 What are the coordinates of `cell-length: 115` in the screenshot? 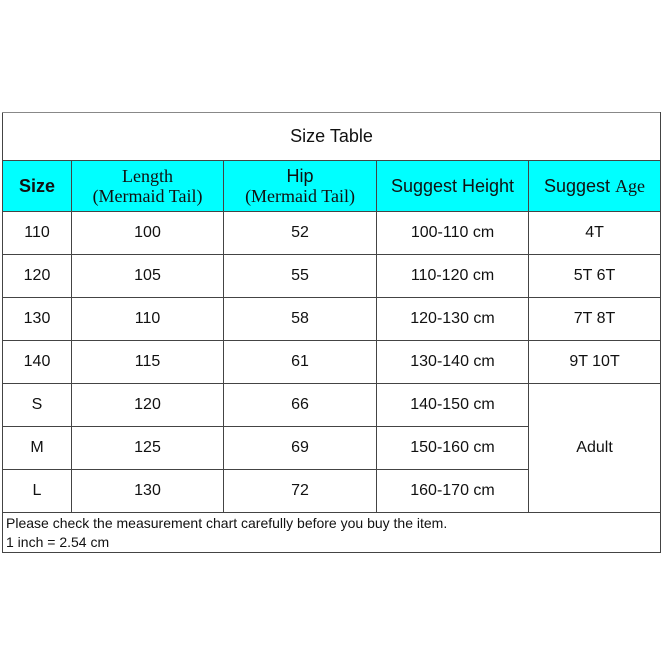 It's located at (147, 362).